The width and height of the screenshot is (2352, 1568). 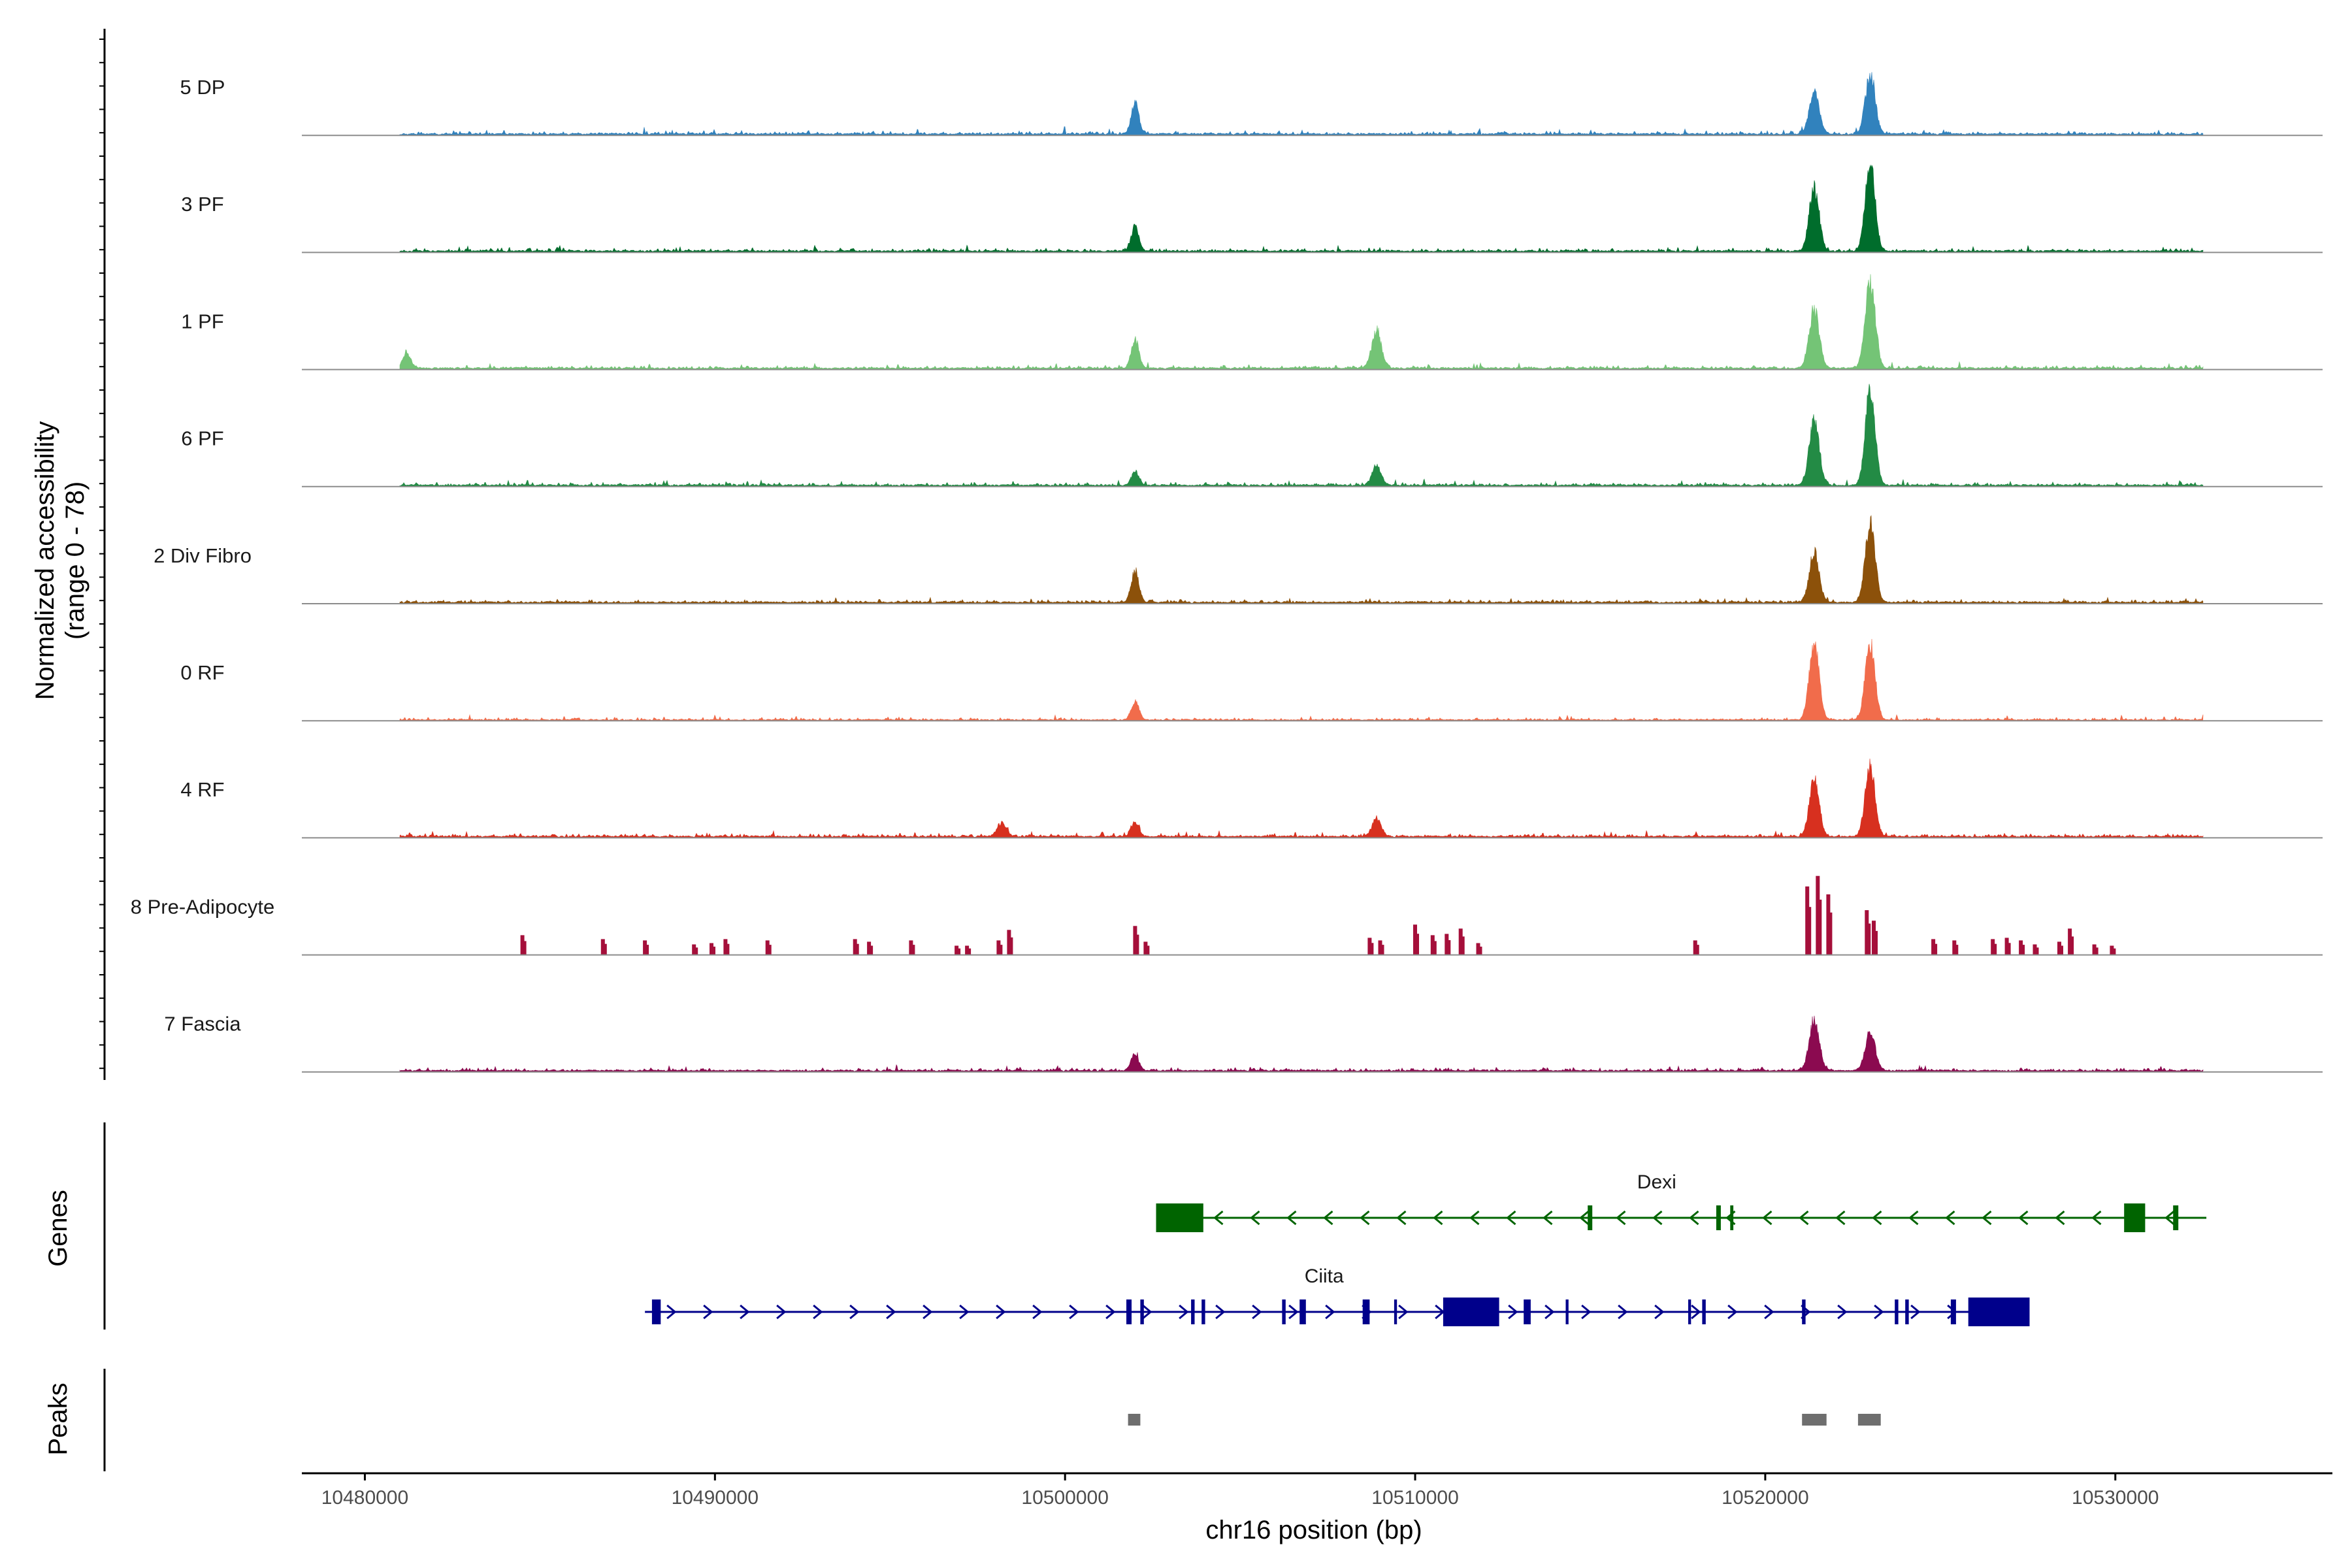 I want to click on x-axis-title: chr16 position (bp), so click(x=1313, y=1530).